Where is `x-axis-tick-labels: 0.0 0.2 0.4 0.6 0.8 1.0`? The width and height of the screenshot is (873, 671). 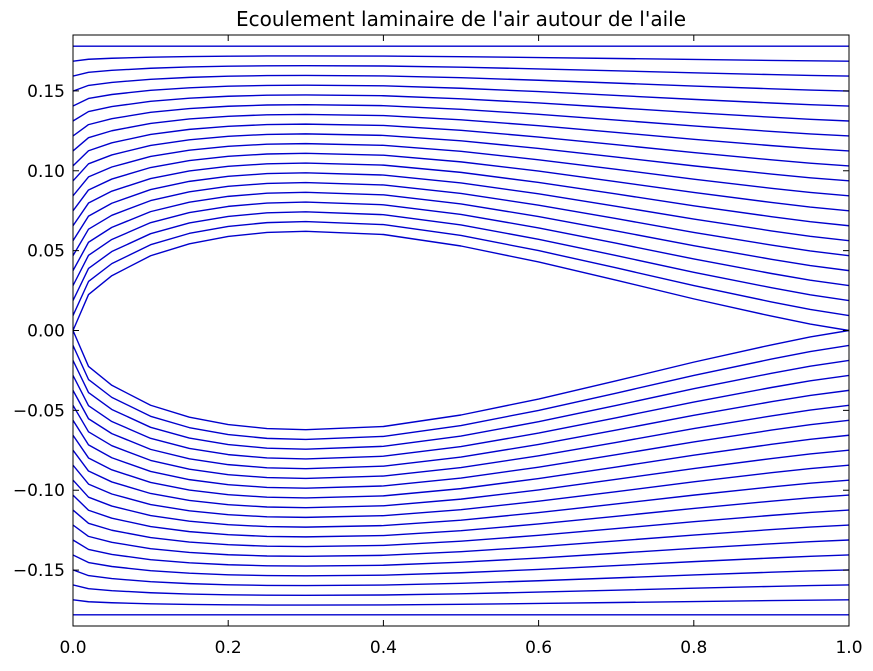
x-axis-tick-labels: 0.0 0.2 0.4 0.6 0.8 1.0 is located at coordinates (460, 648).